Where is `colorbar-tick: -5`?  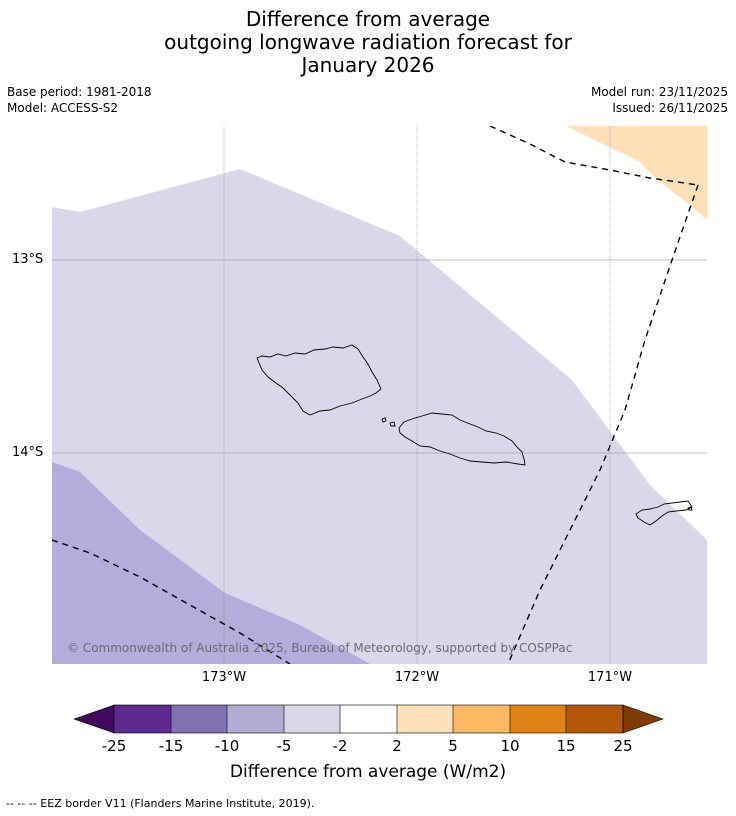 colorbar-tick: -5 is located at coordinates (284, 746).